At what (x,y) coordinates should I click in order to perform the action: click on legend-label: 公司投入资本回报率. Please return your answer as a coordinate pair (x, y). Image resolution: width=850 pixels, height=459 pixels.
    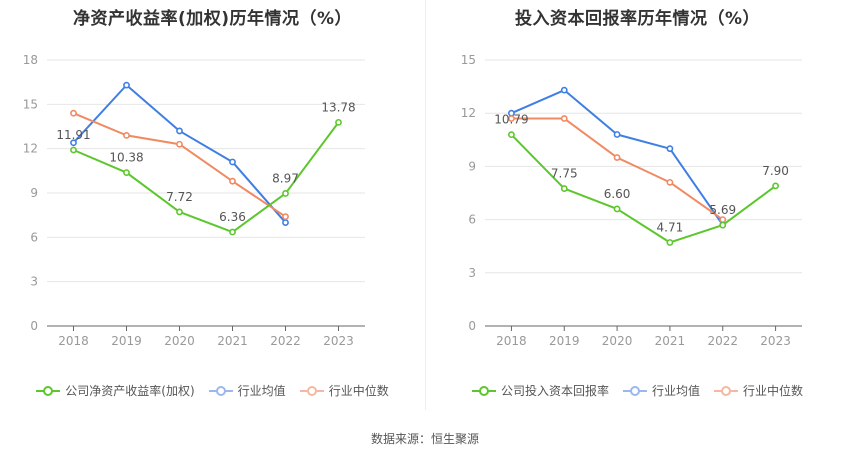
    Looking at the image, I should click on (554, 391).